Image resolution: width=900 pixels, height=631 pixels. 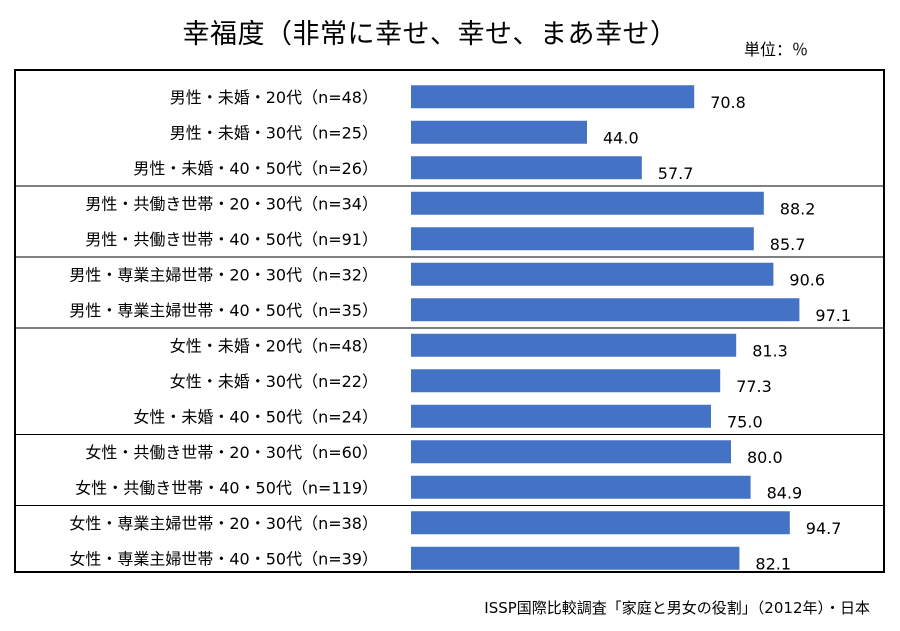 What do you see at coordinates (770, 350) in the screenshot?
I see `value-label: 81.3` at bounding box center [770, 350].